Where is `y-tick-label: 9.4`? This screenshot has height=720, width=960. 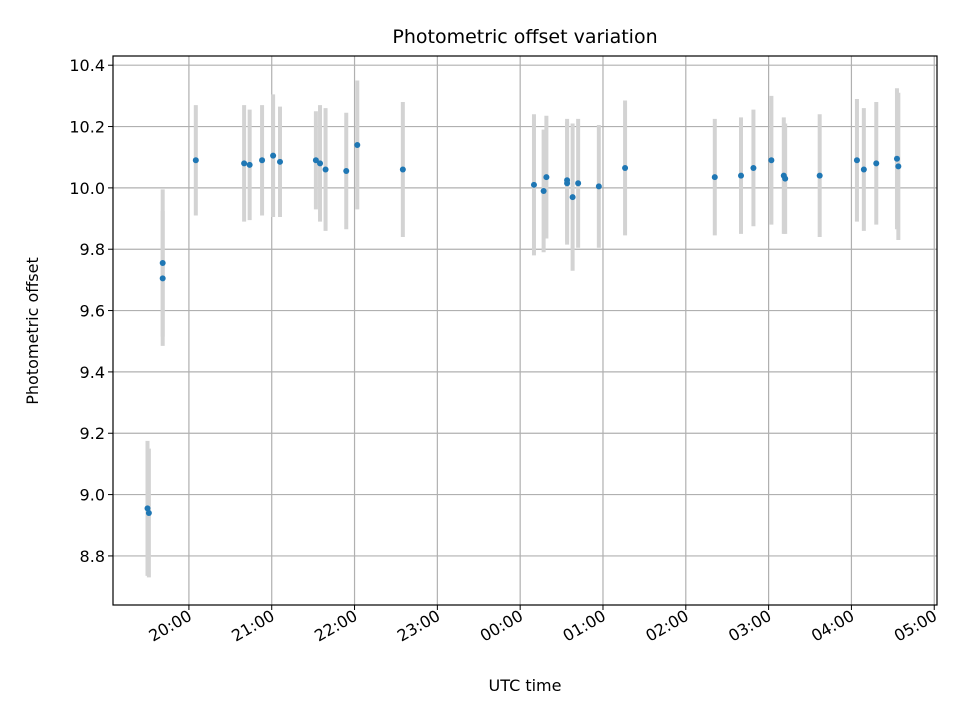 y-tick-label: 9.4 is located at coordinates (92, 372).